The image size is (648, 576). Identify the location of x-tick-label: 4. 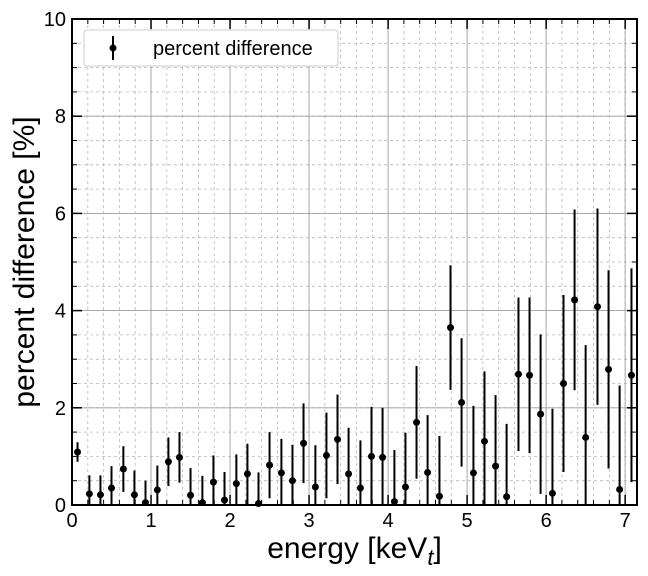
(388, 521).